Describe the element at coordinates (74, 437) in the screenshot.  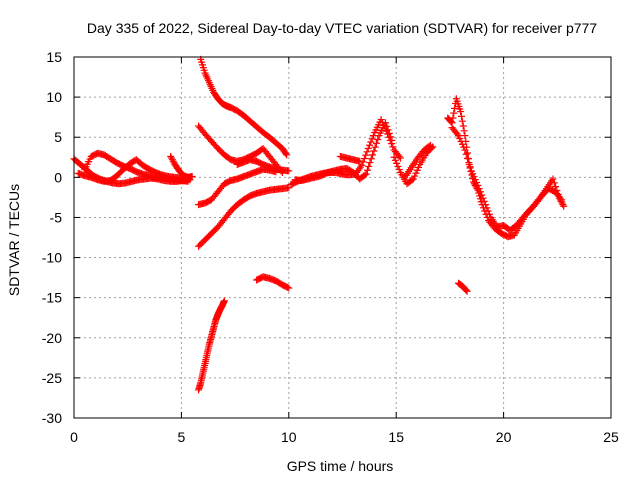
I see `x-tick-label: 0` at that location.